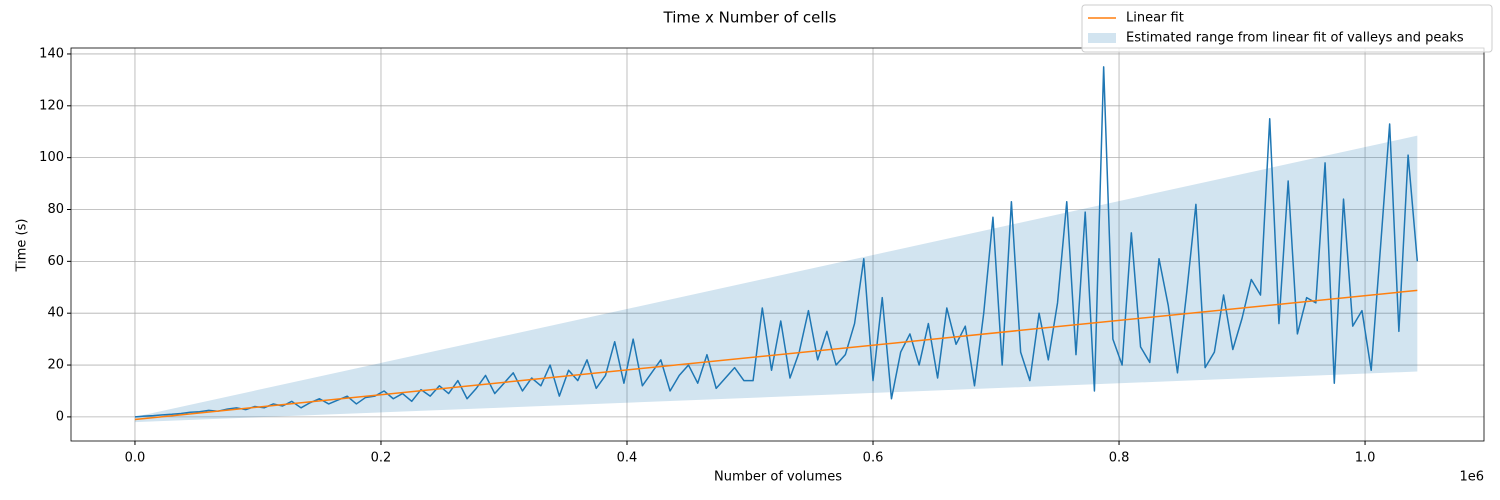  Describe the element at coordinates (22, 246) in the screenshot. I see `y-axis-label: Time (s)` at that location.